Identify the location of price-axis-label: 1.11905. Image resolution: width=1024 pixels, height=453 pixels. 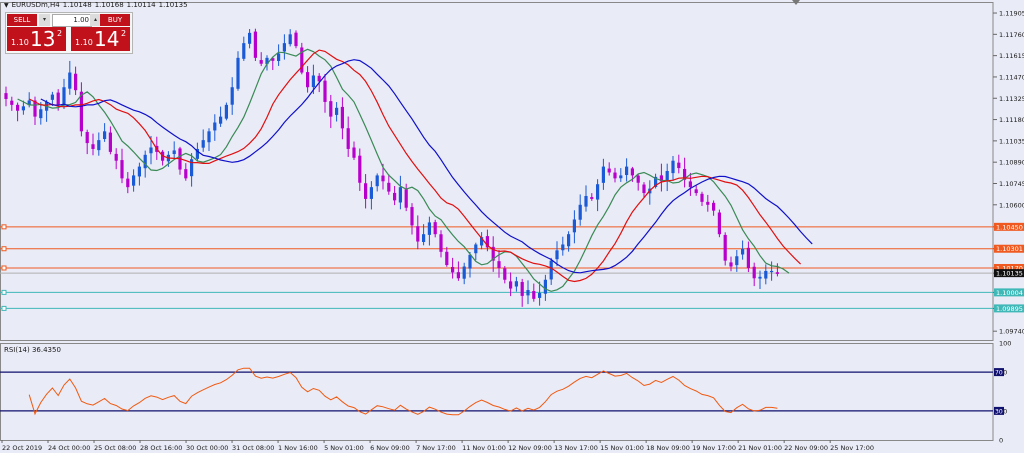
(1011, 14).